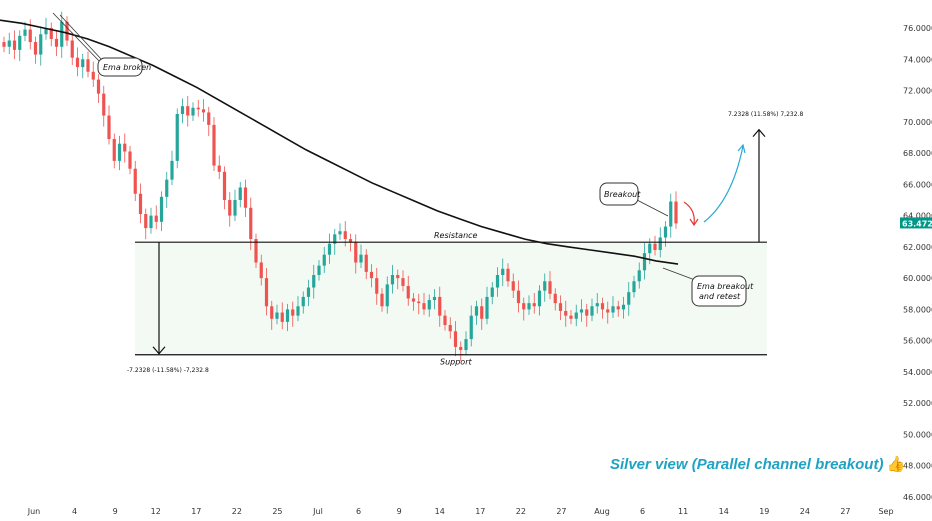  Describe the element at coordinates (127, 67) in the screenshot. I see `ema-broken-text: Ema broken` at that location.